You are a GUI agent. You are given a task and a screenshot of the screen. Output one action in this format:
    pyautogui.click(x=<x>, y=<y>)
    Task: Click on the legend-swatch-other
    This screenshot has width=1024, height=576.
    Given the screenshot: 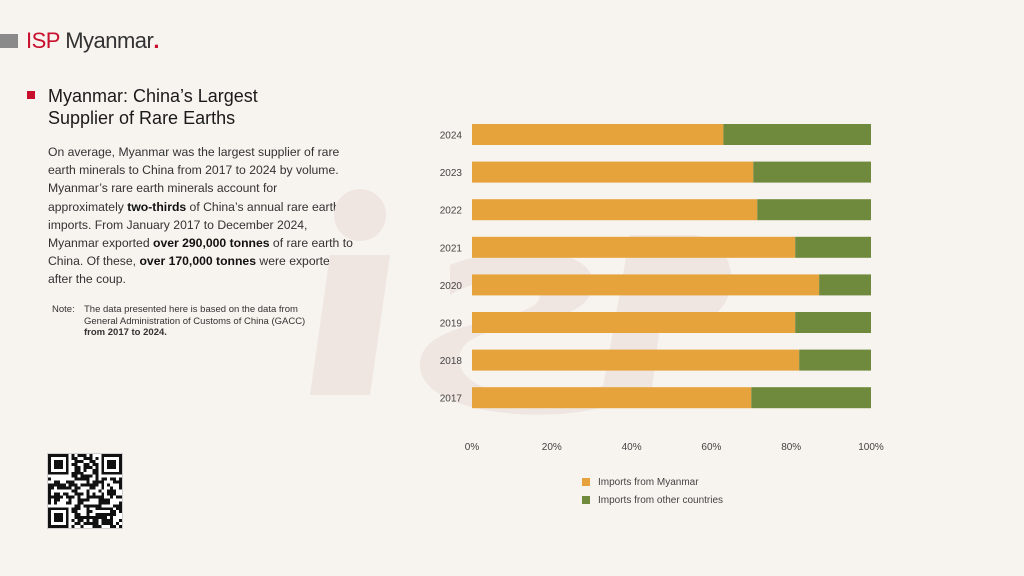 What is the action you would take?
    pyautogui.click(x=586, y=500)
    